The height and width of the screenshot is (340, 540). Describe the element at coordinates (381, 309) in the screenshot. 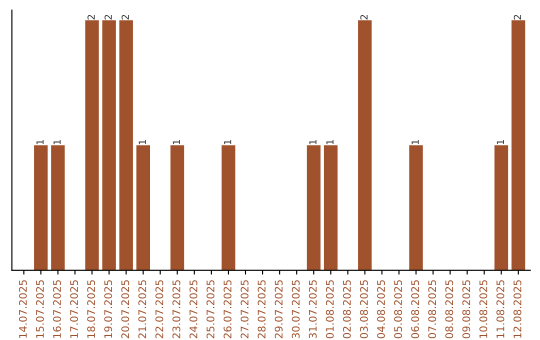

I see `x-tick-label: 04.08.2025` at that location.